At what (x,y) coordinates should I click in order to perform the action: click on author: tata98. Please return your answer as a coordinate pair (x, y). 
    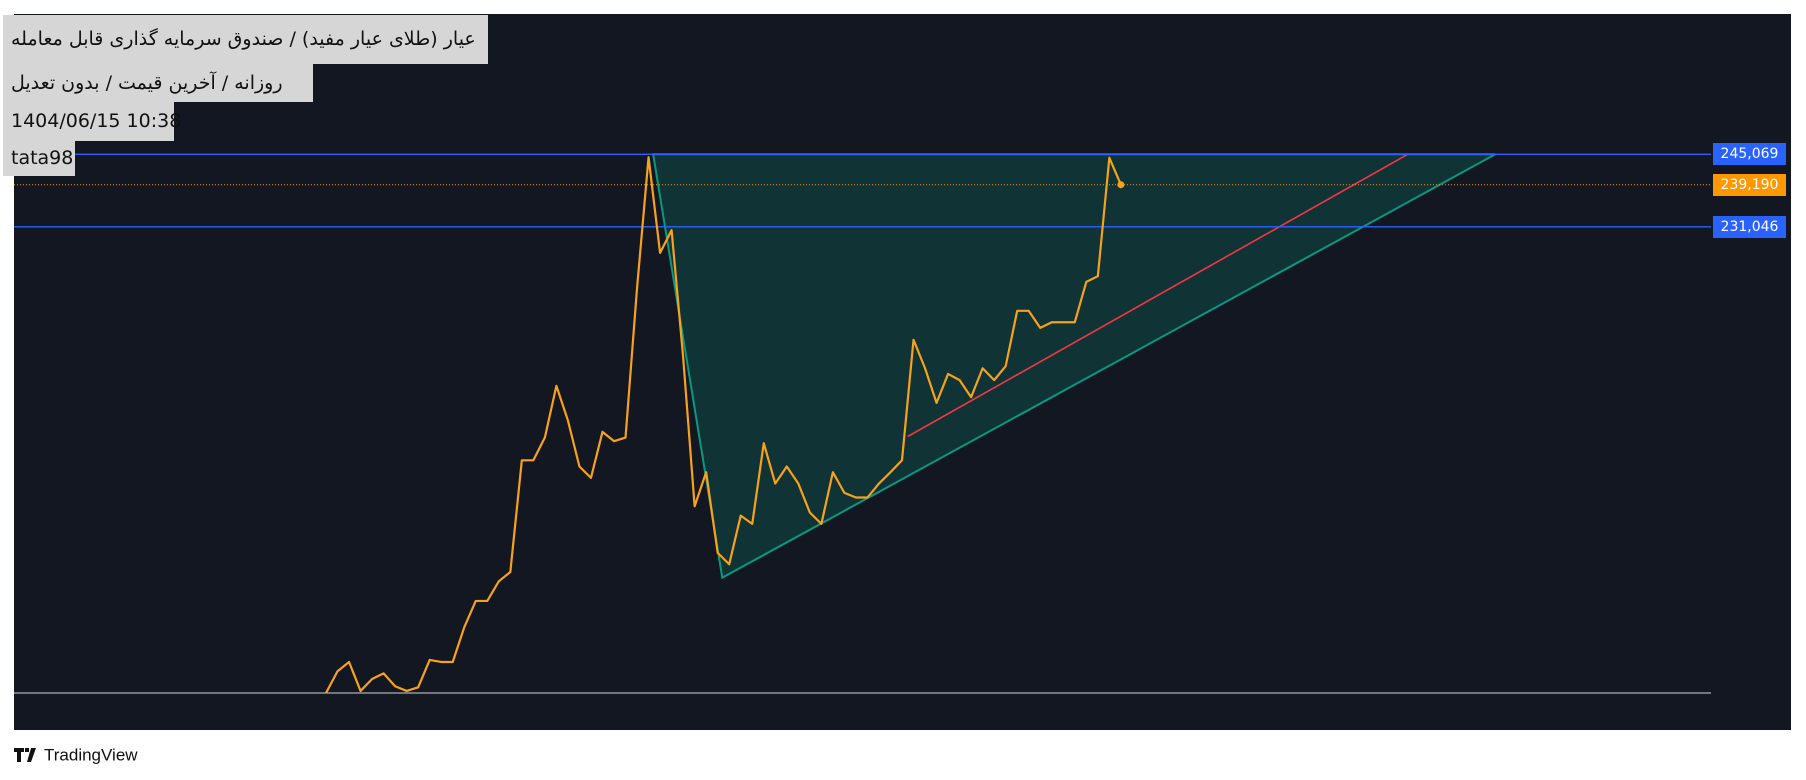
    Looking at the image, I should click on (39, 158).